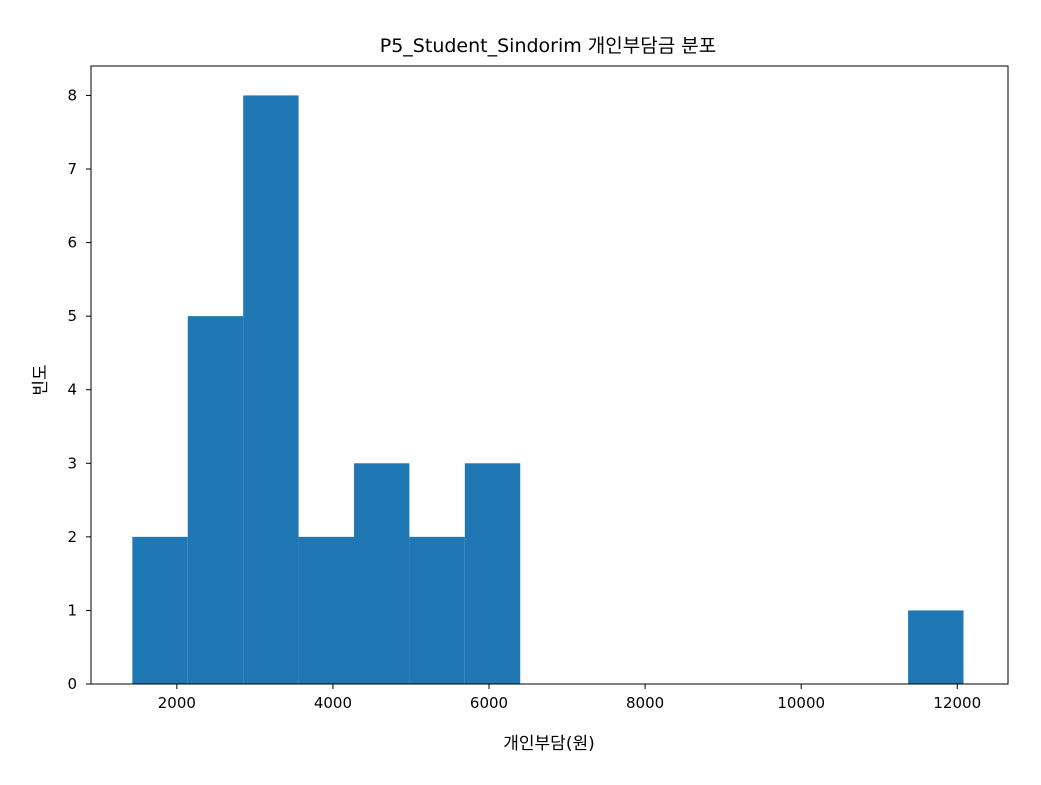  I want to click on x-tick-label-5: 12000, so click(957, 703).